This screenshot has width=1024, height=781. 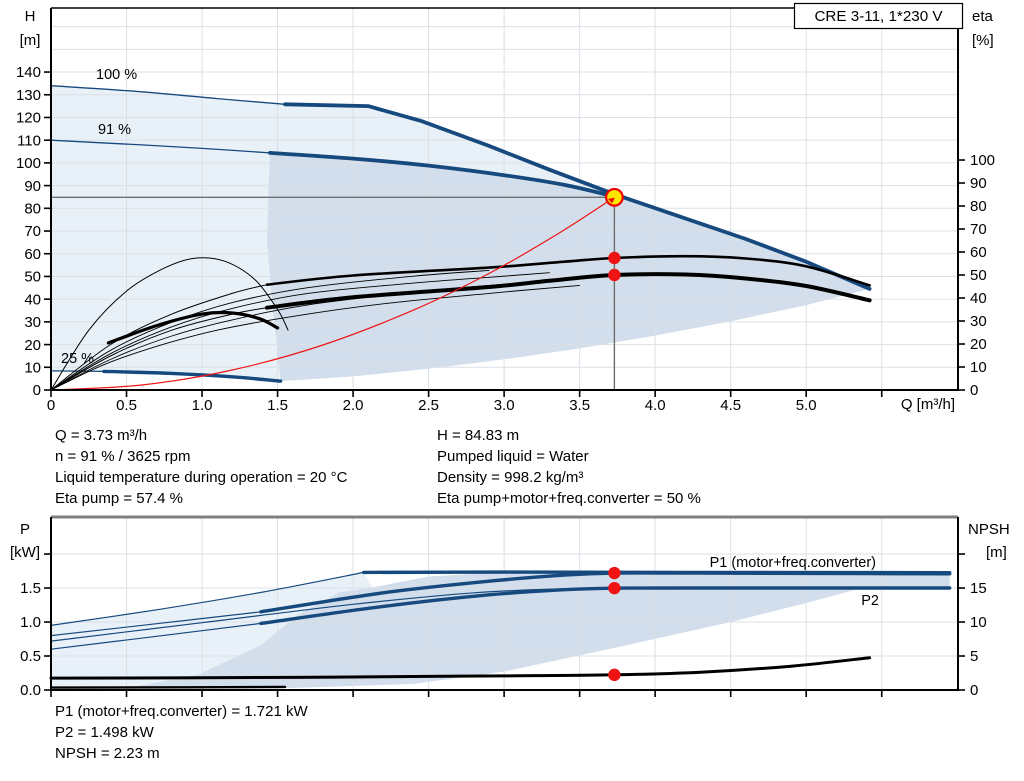 I want to click on tick-label-x: 4.0, so click(x=655, y=405).